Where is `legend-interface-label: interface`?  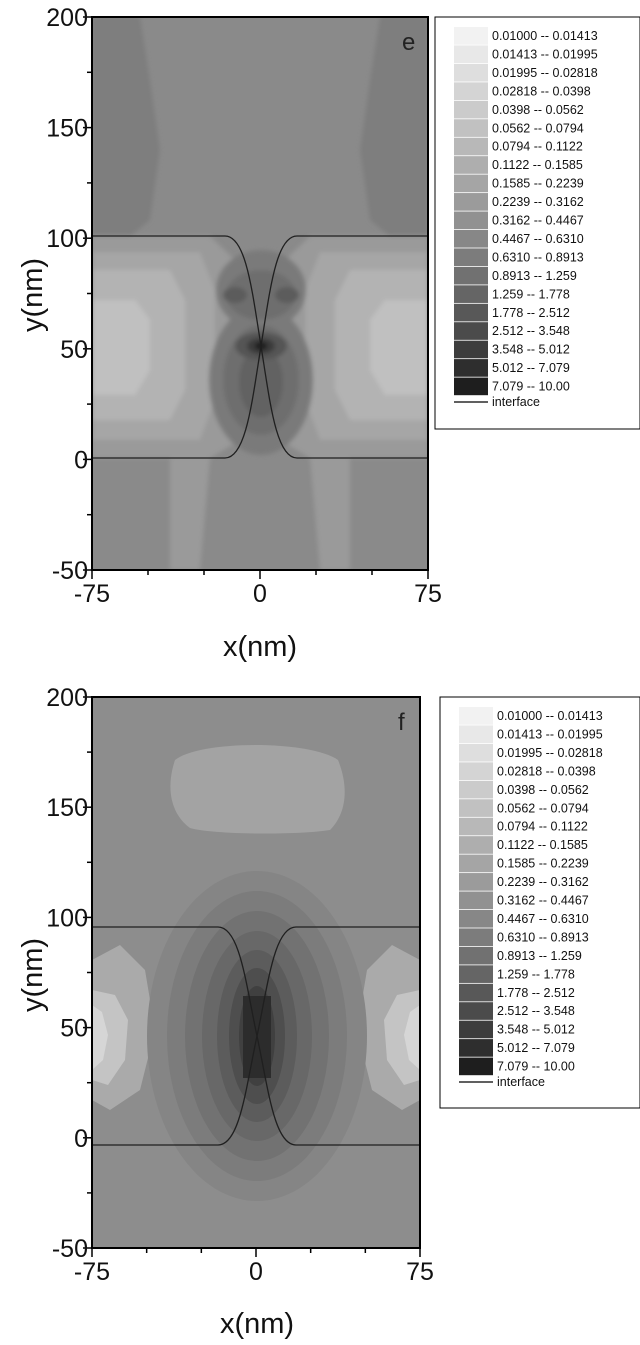 legend-interface-label: interface is located at coordinates (516, 402).